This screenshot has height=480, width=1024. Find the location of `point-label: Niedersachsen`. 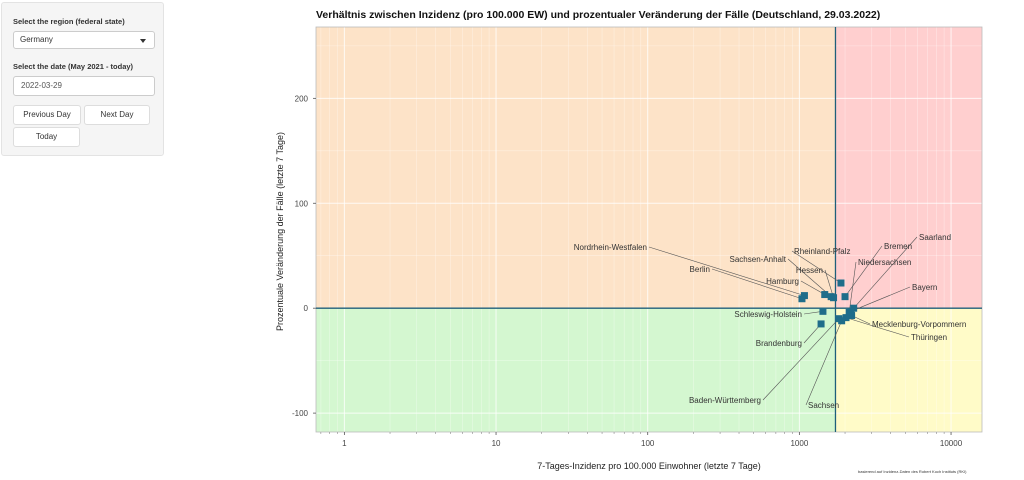

point-label: Niedersachsen is located at coordinates (884, 262).